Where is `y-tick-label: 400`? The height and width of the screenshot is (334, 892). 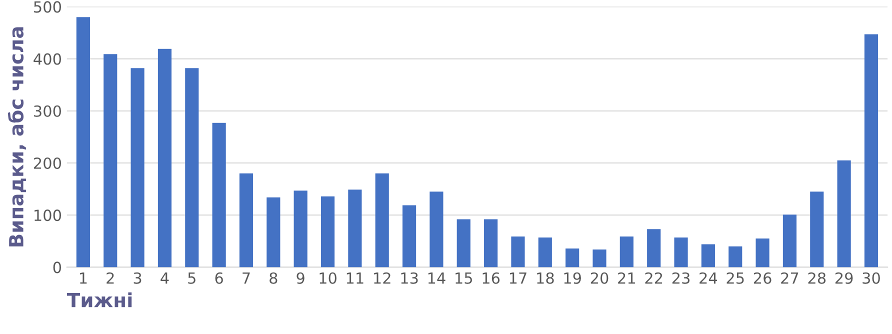
y-tick-label: 400 is located at coordinates (48, 59).